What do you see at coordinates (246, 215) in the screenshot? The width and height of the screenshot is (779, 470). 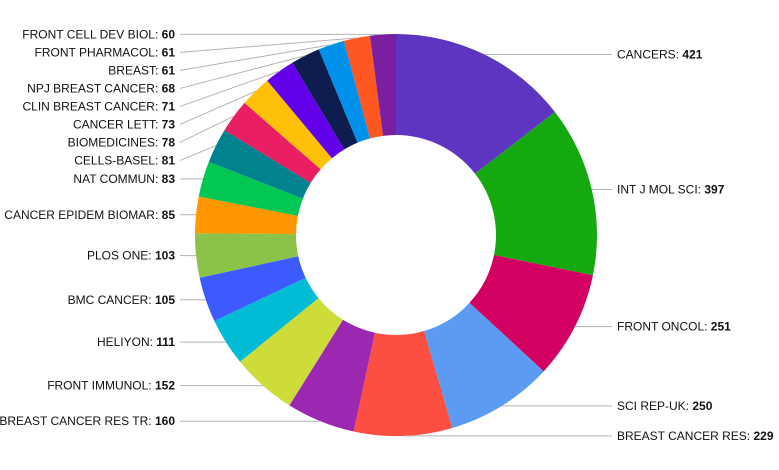 I see `slice-cancer-epidem-biomar` at bounding box center [246, 215].